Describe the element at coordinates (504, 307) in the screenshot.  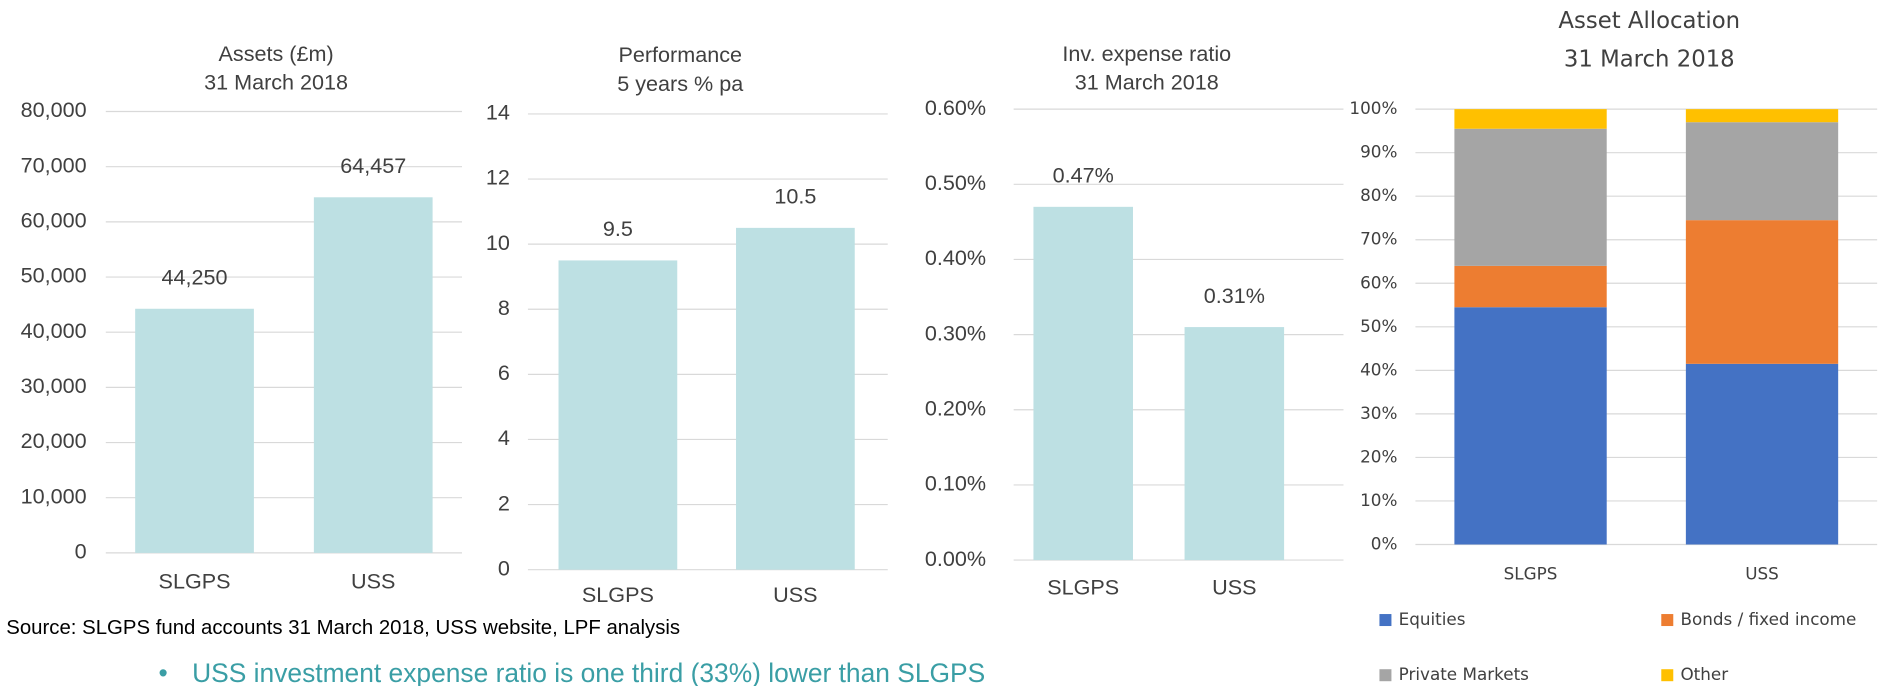
I see `y-tick-label: 8` at that location.